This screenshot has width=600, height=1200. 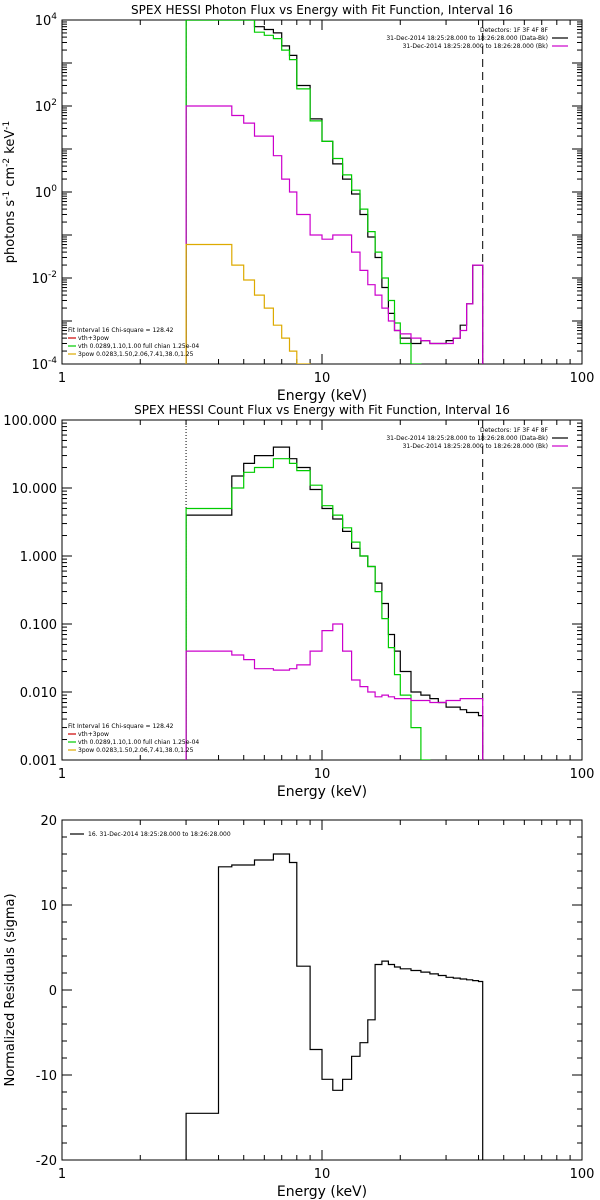 I want to click on y-tick-label: 10⁻², so click(x=44, y=278).